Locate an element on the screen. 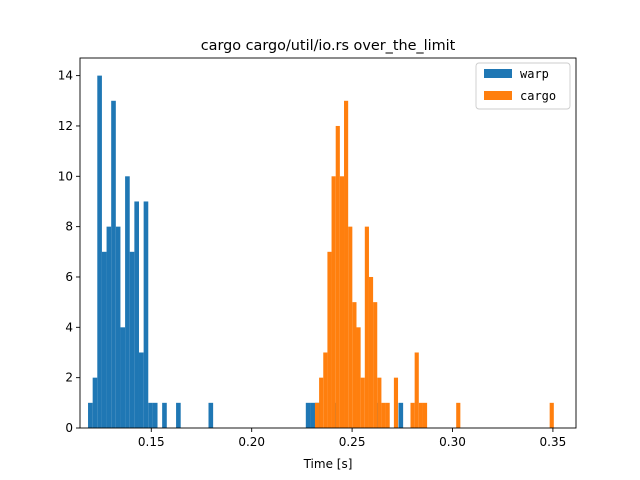  legend-label-cargo: cargo is located at coordinates (538, 96).